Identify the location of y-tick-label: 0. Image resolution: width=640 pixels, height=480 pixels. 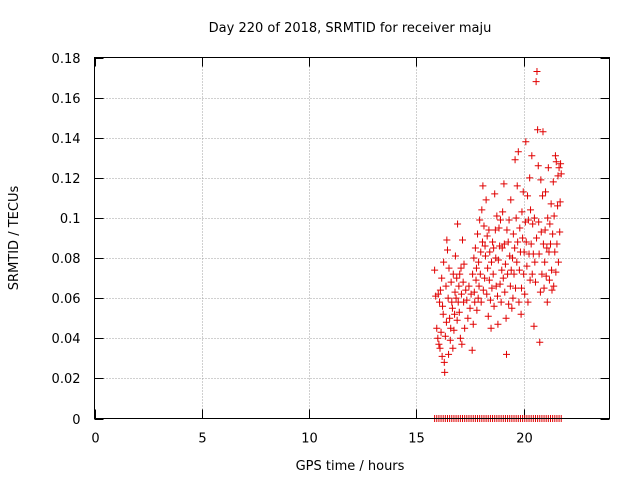
(76, 420).